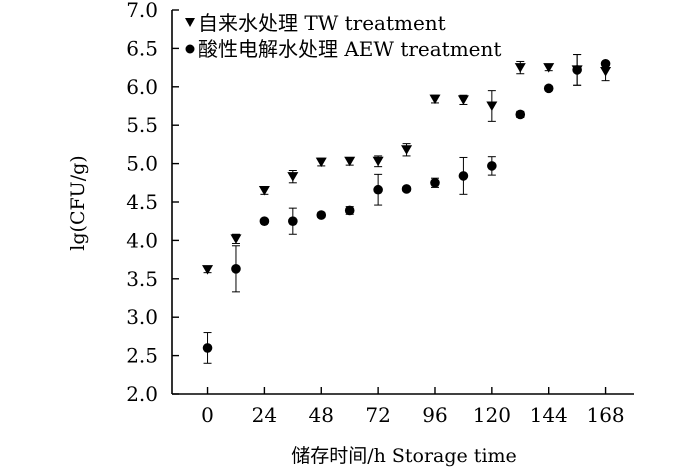 This screenshot has width=700, height=472. I want to click on legend: 自来水处理 TW treatment 酸性电解水处理 AEW treatment, so click(343, 36).